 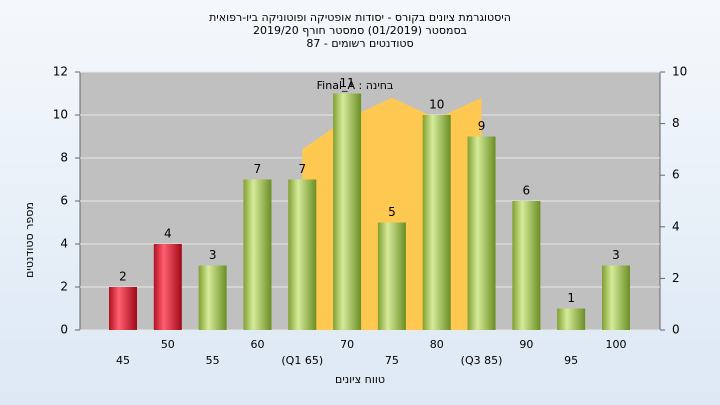 I want to click on x-tick-label: 90, so click(x=526, y=344).